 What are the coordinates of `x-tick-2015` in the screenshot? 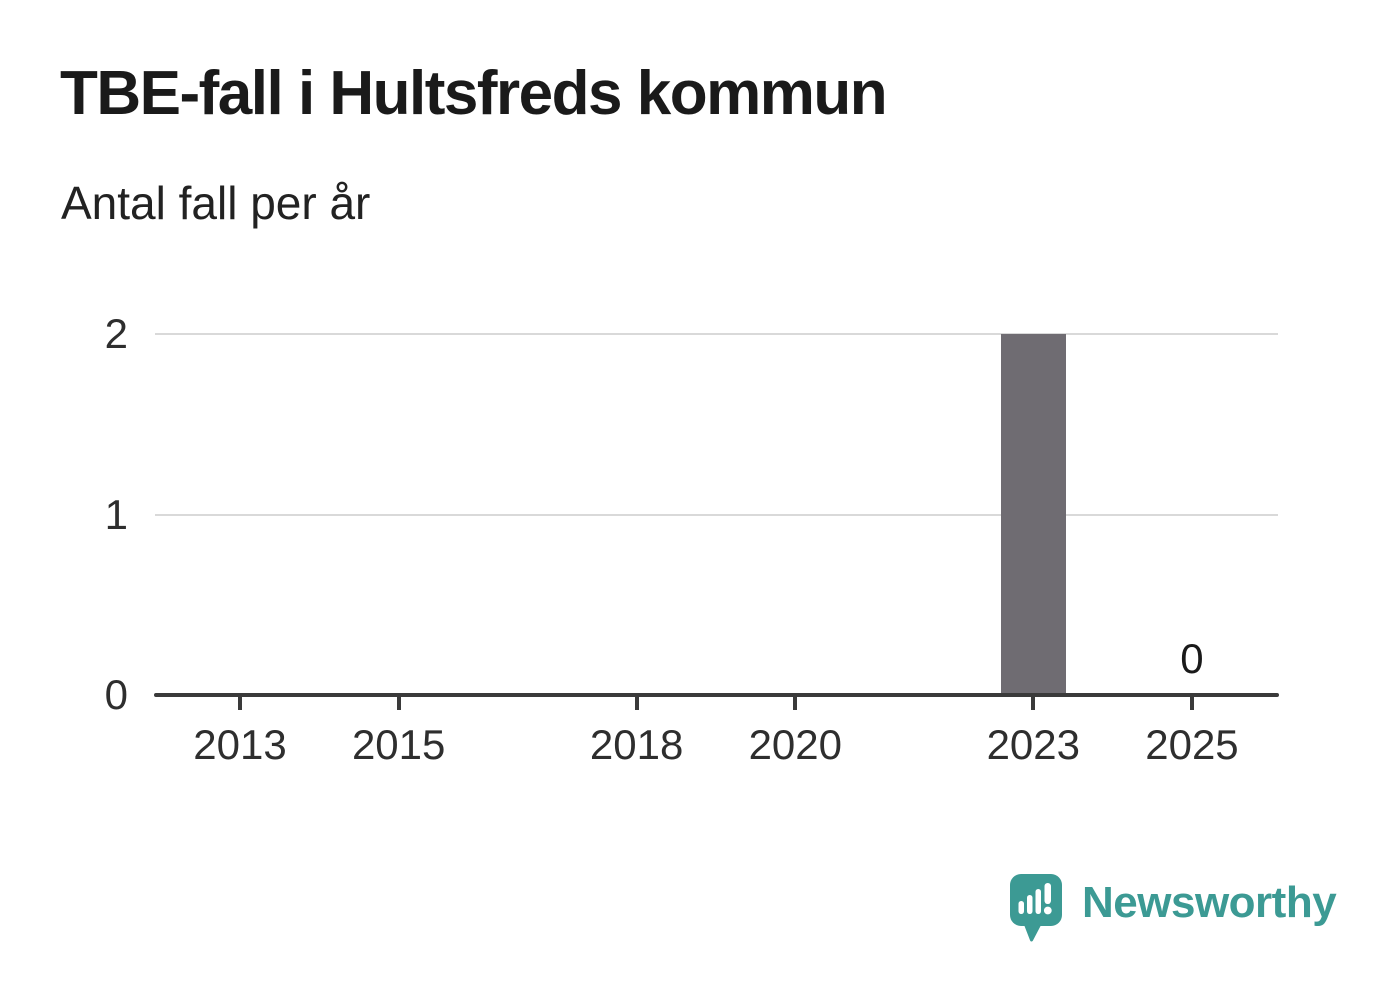 It's located at (398, 703).